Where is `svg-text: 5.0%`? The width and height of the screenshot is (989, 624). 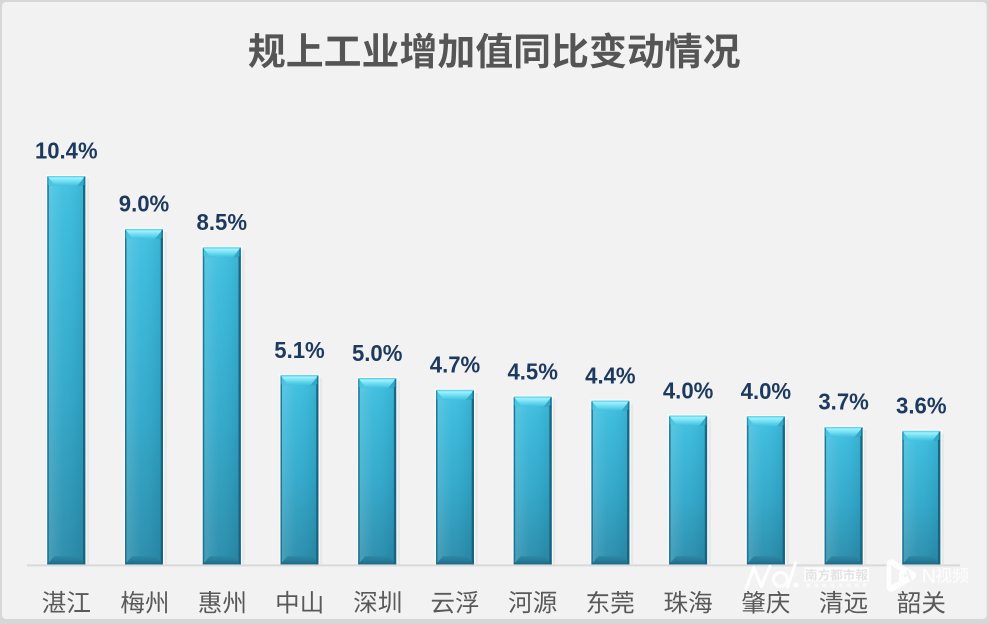 svg-text: 5.0% is located at coordinates (377, 353).